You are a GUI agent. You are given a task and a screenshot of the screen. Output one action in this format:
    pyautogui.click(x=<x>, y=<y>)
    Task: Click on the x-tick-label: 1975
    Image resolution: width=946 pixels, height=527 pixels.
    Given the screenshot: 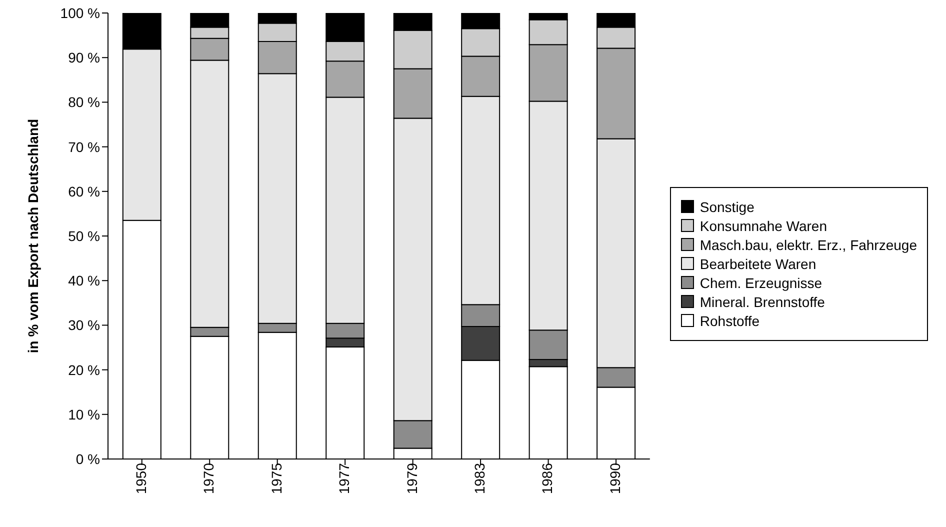 What is the action you would take?
    pyautogui.click(x=276, y=478)
    